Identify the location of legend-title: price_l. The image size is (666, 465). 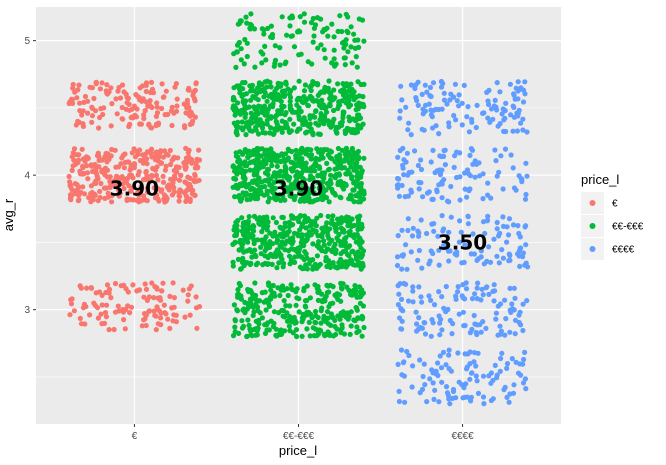
(600, 179).